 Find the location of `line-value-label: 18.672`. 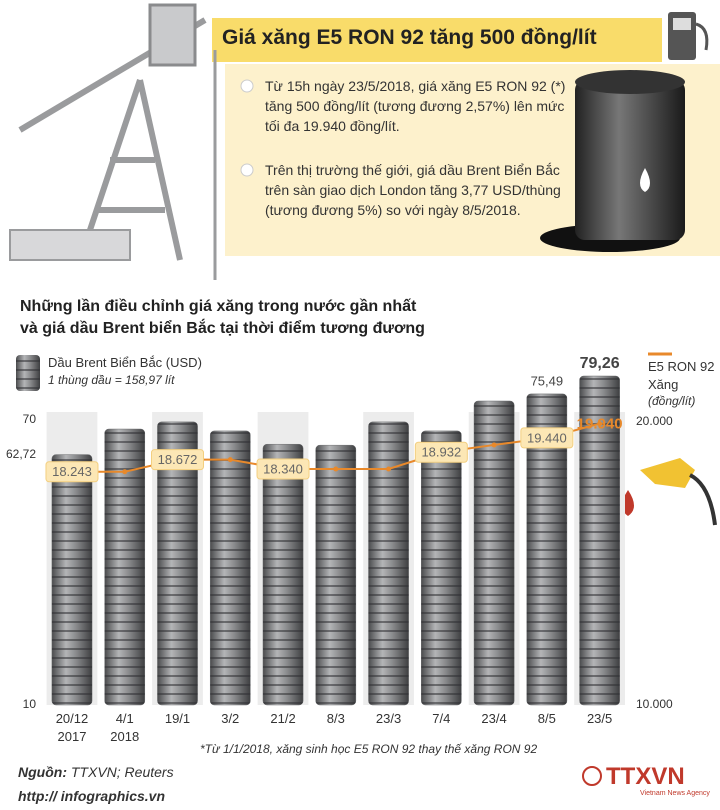

line-value-label: 18.672 is located at coordinates (178, 459).